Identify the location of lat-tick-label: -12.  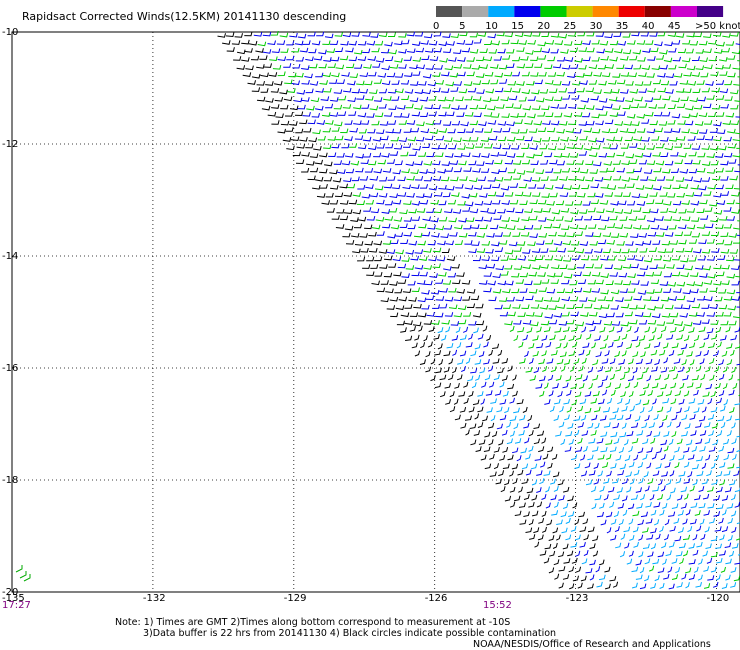
(10, 144).